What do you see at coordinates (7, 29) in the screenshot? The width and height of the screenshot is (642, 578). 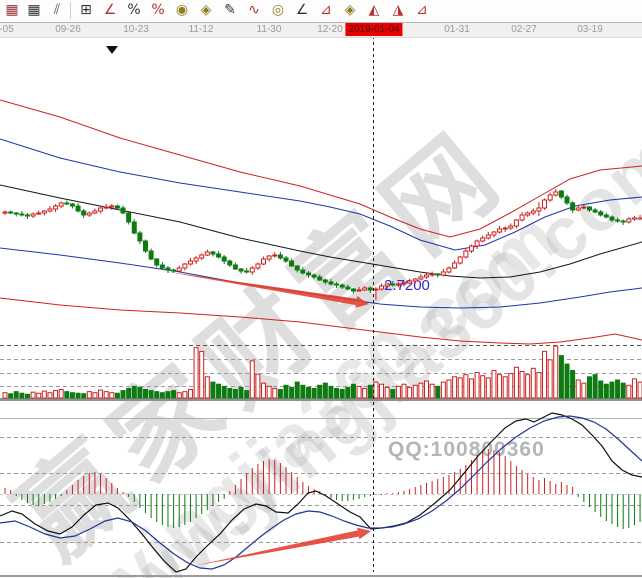 I see `date-label: 09-05` at bounding box center [7, 29].